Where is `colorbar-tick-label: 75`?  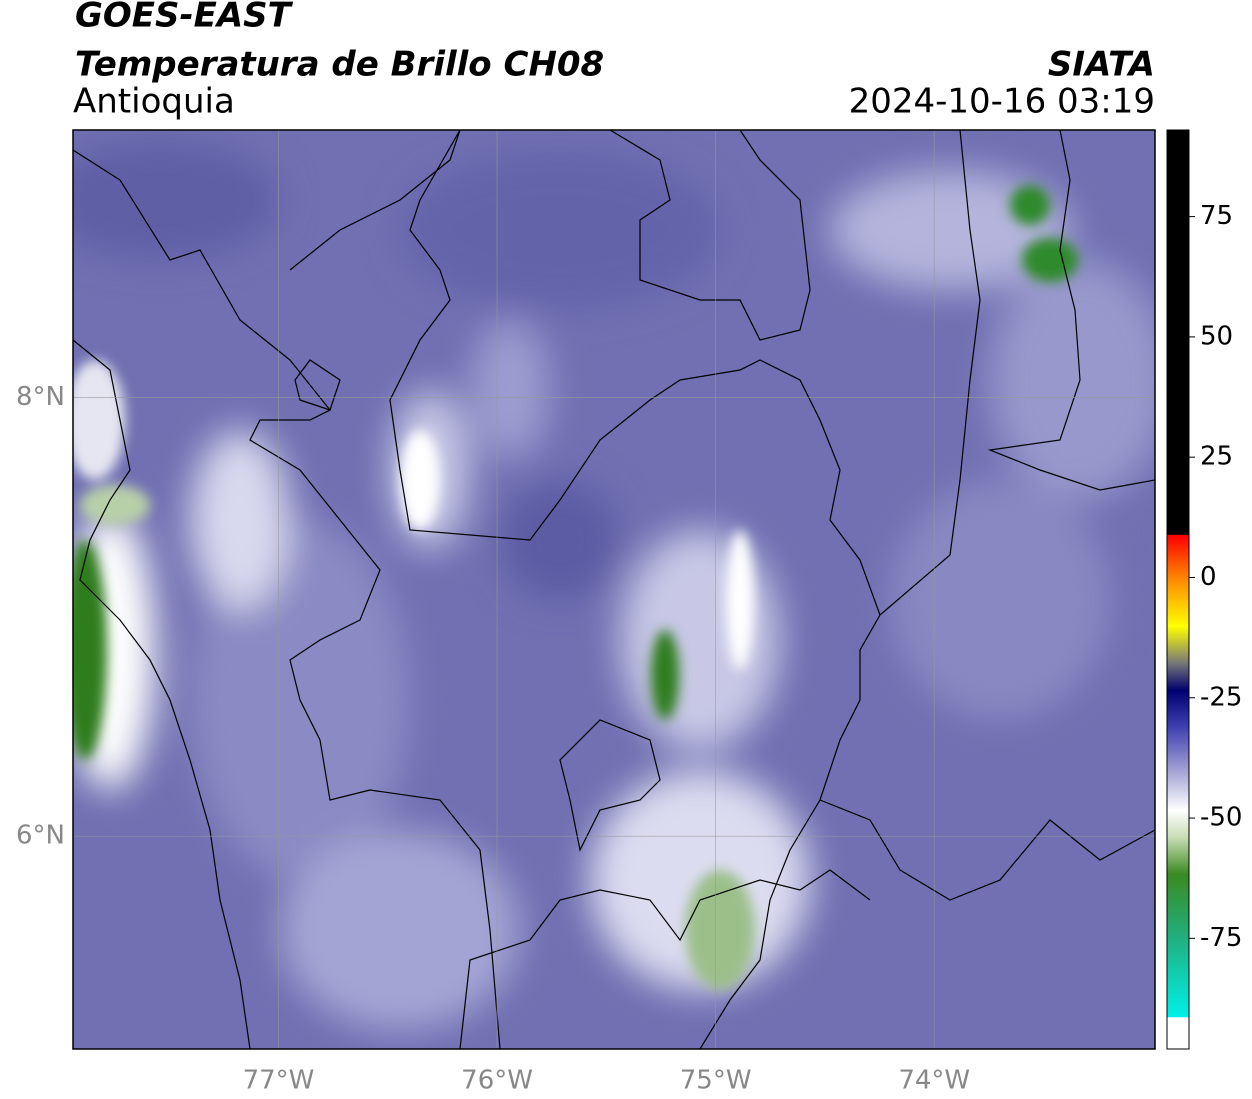 colorbar-tick-label: 75 is located at coordinates (1216, 216).